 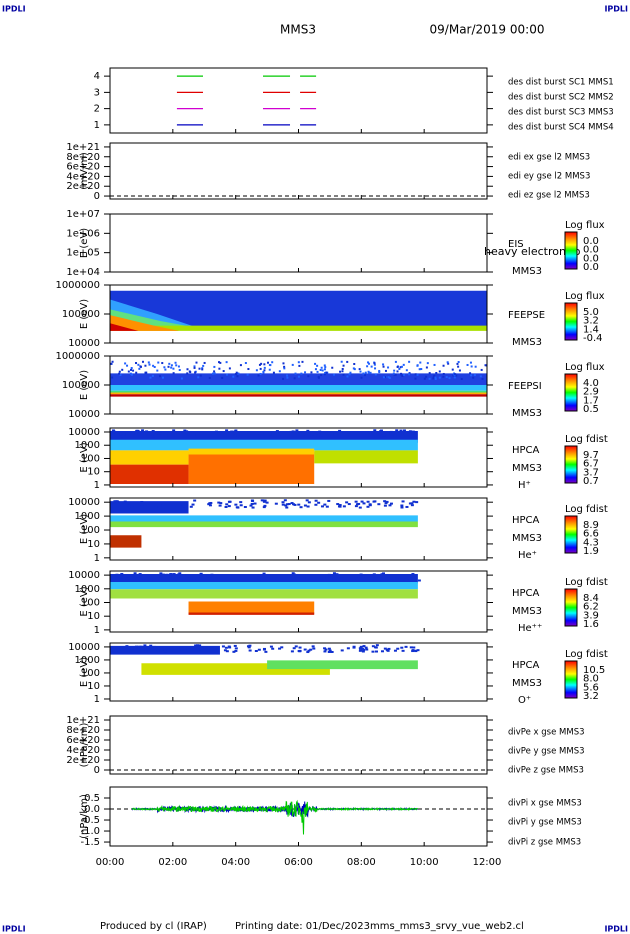 What do you see at coordinates (571, 464) in the screenshot?
I see `colorbar` at bounding box center [571, 464].